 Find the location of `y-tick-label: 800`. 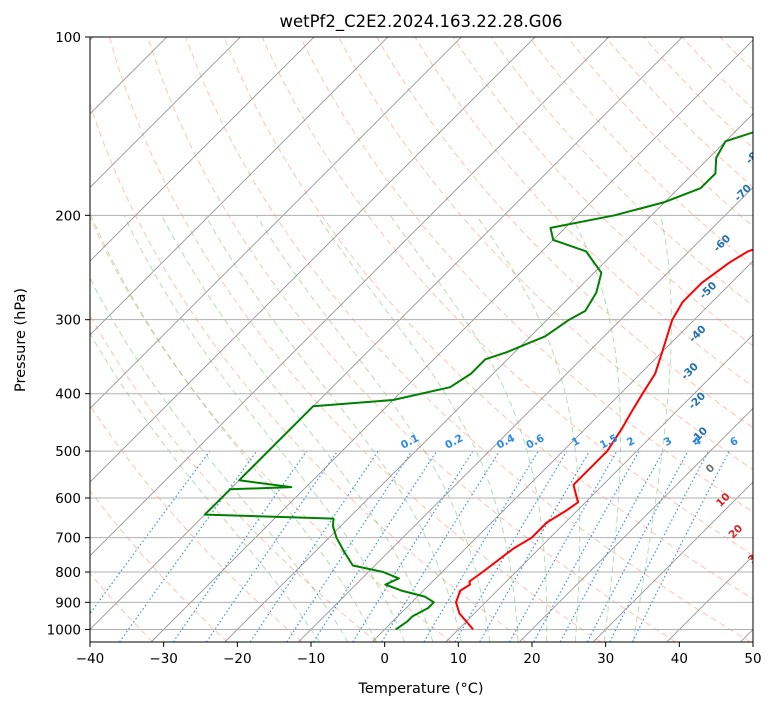

y-tick-label: 800 is located at coordinates (68, 573).